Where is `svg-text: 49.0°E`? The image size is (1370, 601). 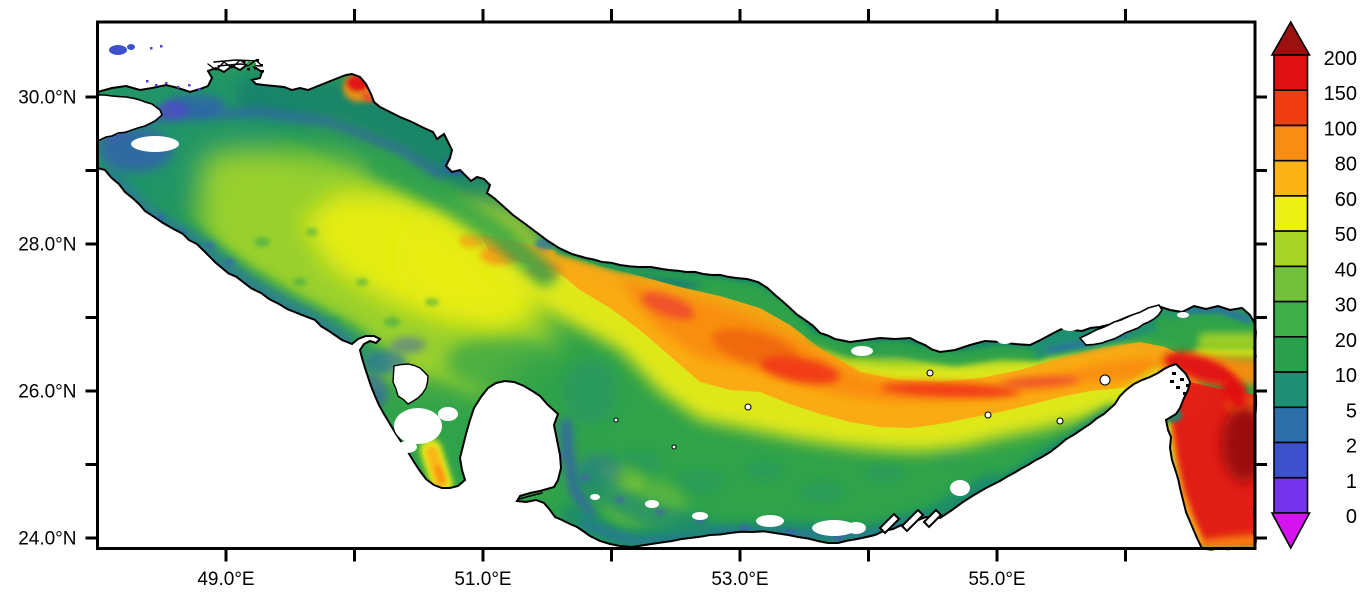
svg-text: 49.0°E is located at coordinates (225, 579).